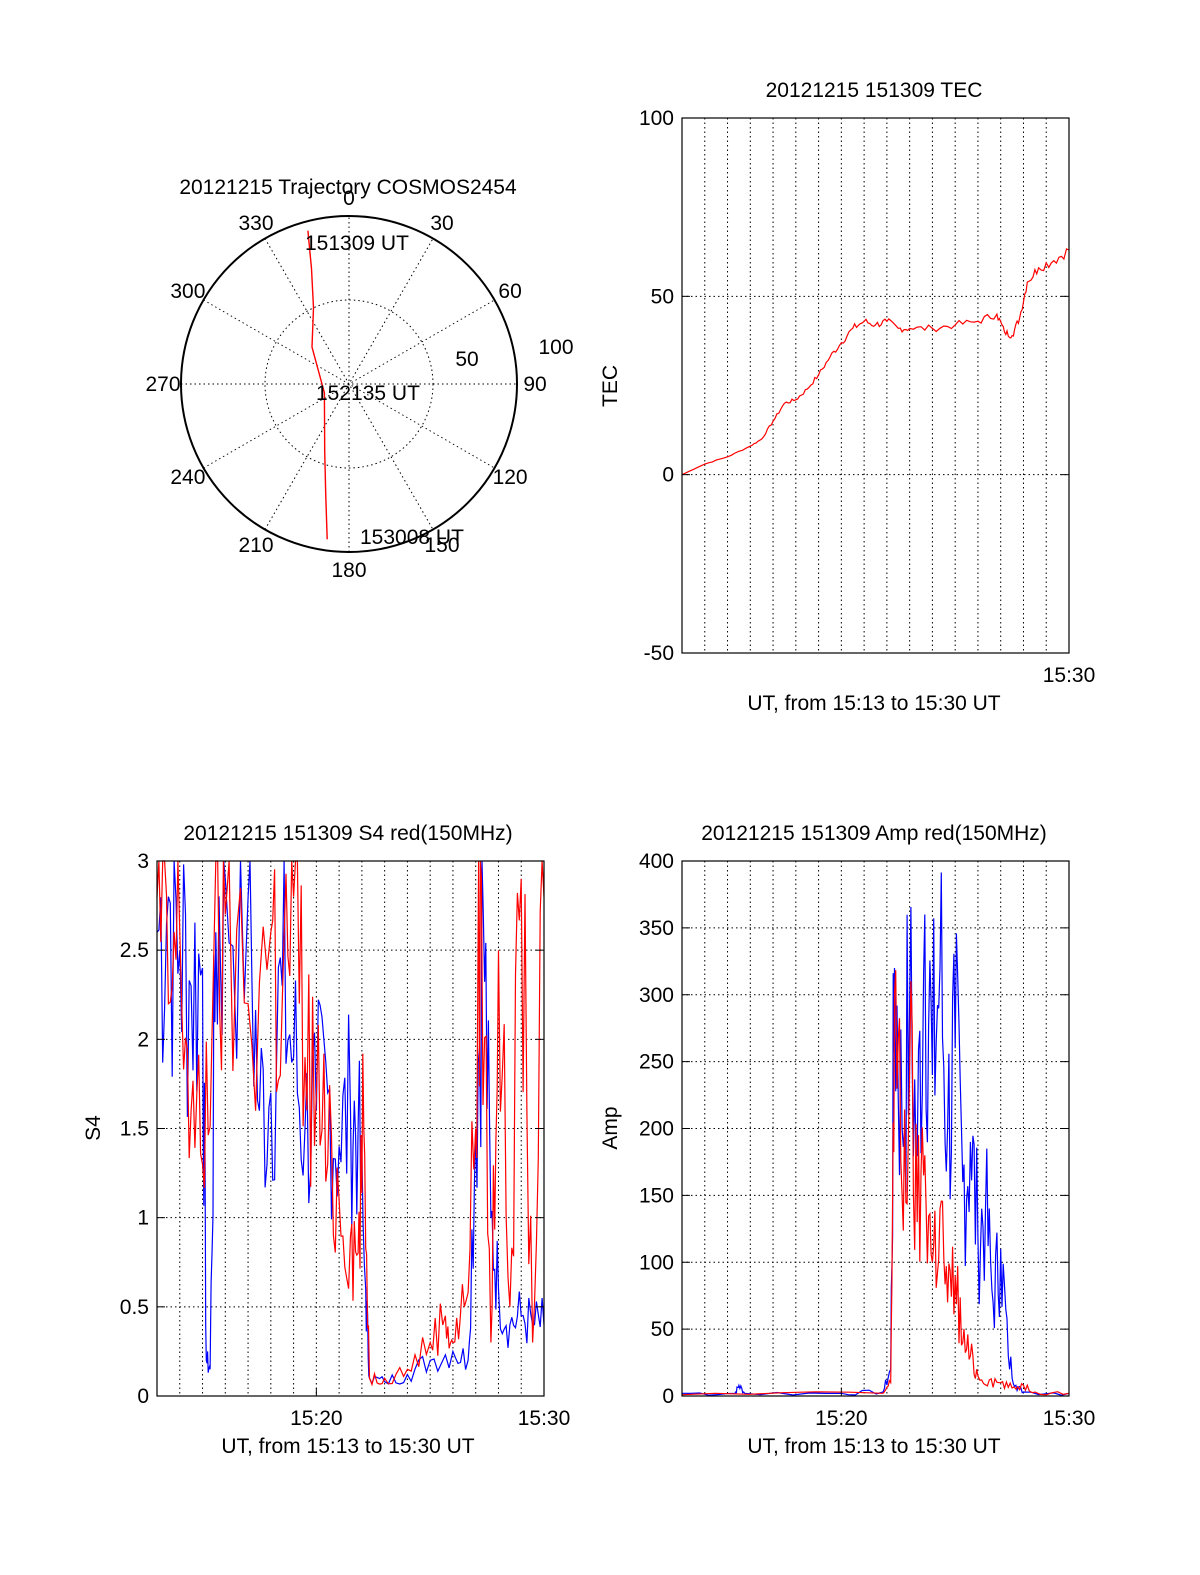  What do you see at coordinates (841, 1418) in the screenshot?
I see `amp-xtick-label: 15:20` at bounding box center [841, 1418].